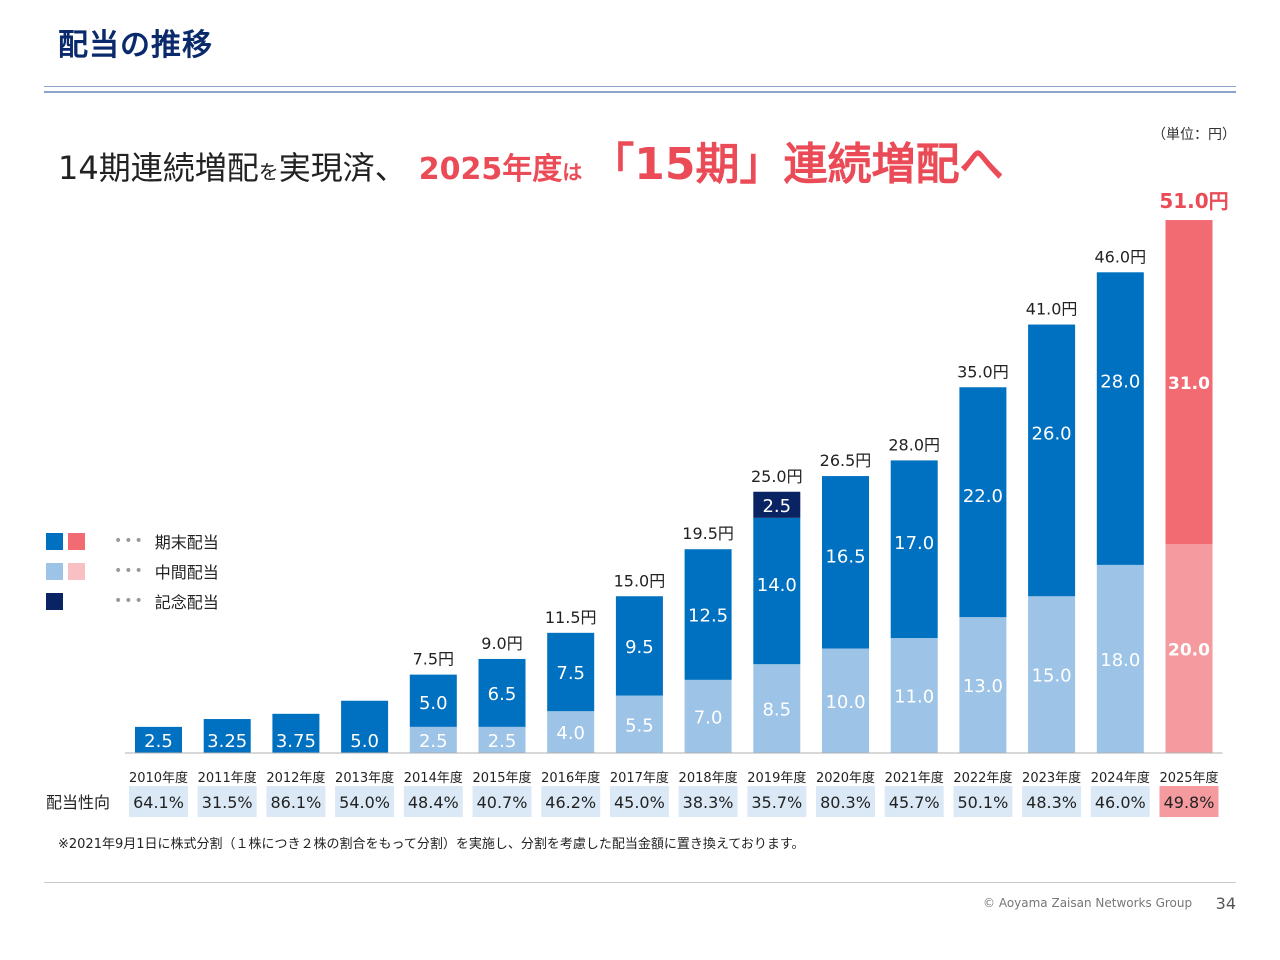 This screenshot has width=1280, height=960. I want to click on bar-value-label: 5.0, so click(433, 703).